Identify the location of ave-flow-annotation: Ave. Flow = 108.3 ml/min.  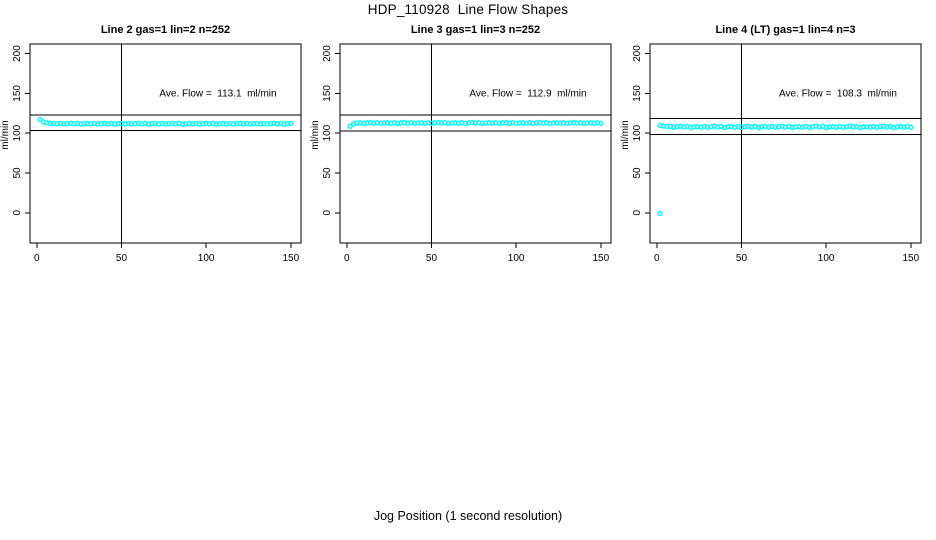
(838, 93).